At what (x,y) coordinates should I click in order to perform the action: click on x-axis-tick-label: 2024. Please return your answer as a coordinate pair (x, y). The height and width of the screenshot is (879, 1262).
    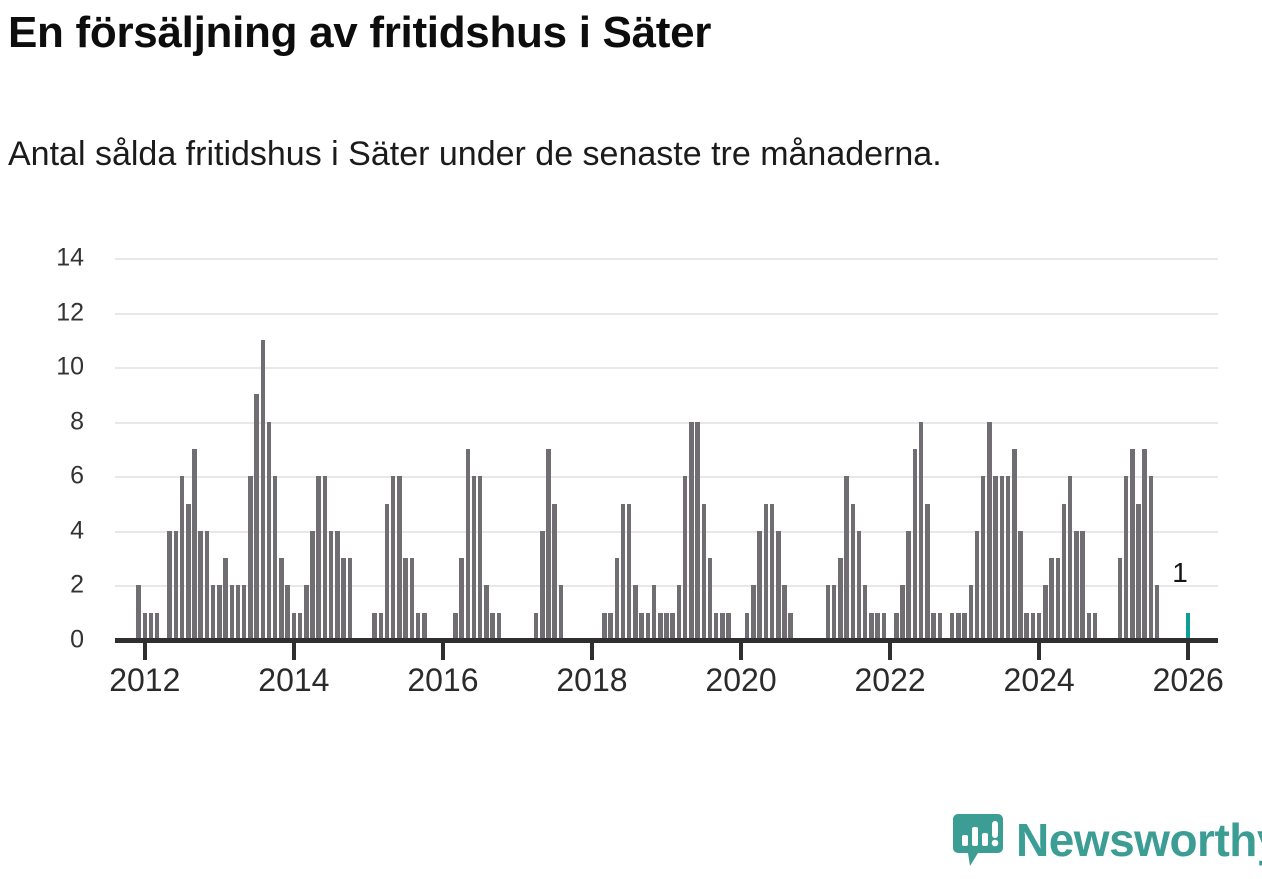
    Looking at the image, I should click on (1039, 680).